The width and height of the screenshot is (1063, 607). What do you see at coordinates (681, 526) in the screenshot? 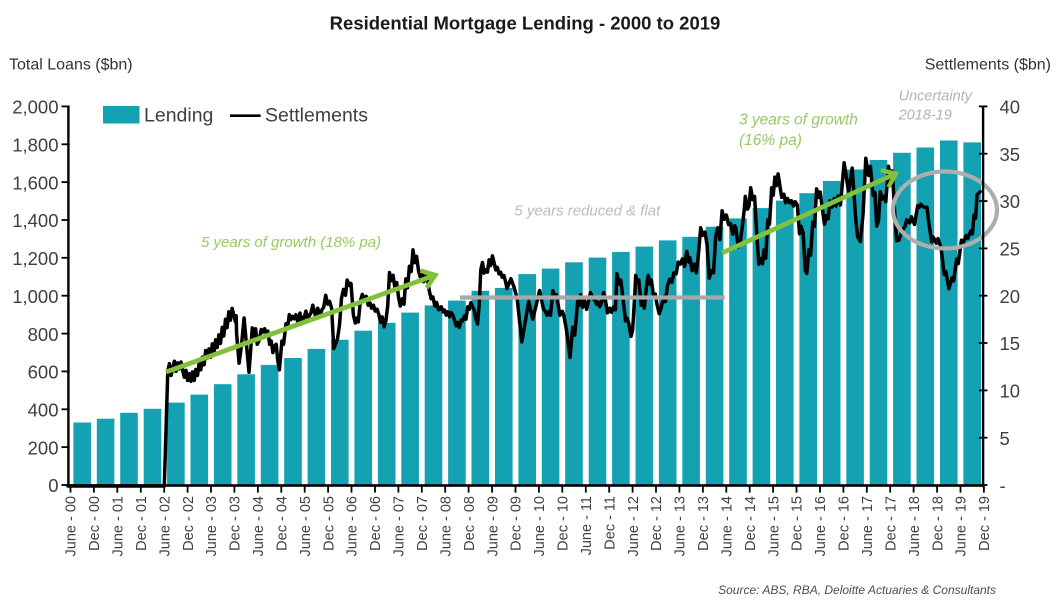
I see `svg-text: June - 13` at bounding box center [681, 526].